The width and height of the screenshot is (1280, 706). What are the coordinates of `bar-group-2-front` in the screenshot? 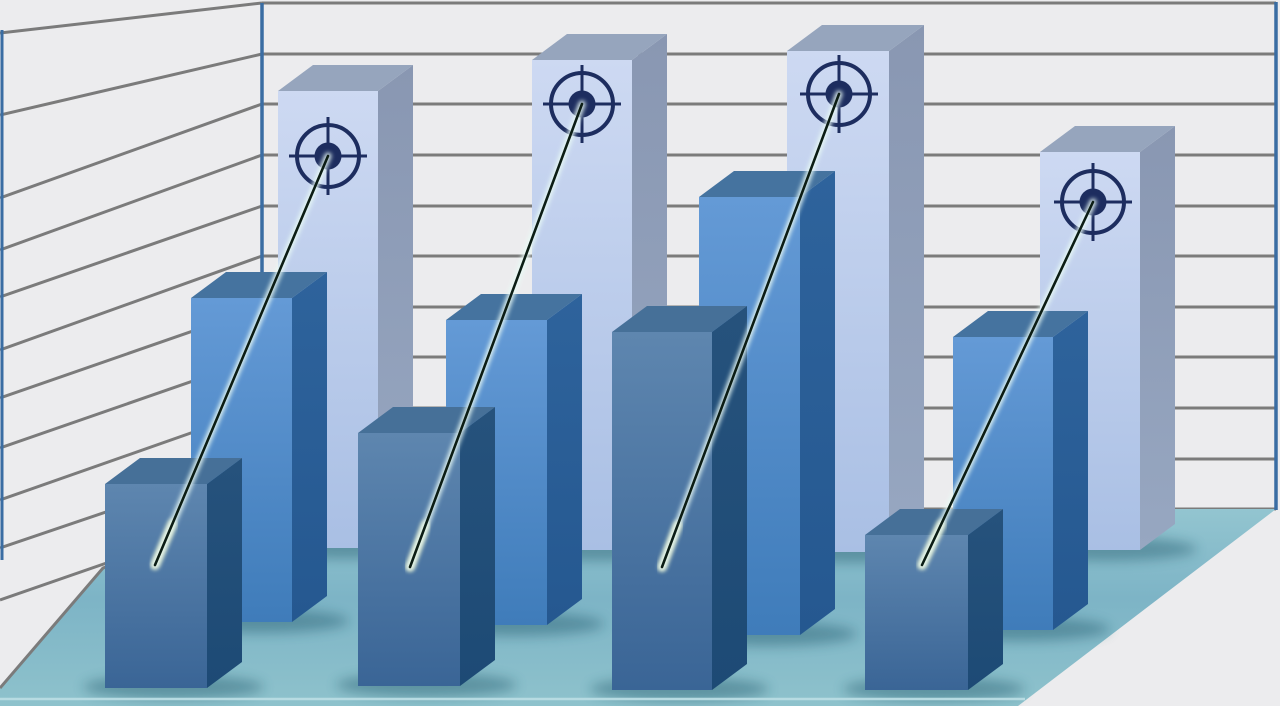 It's located at (426, 546).